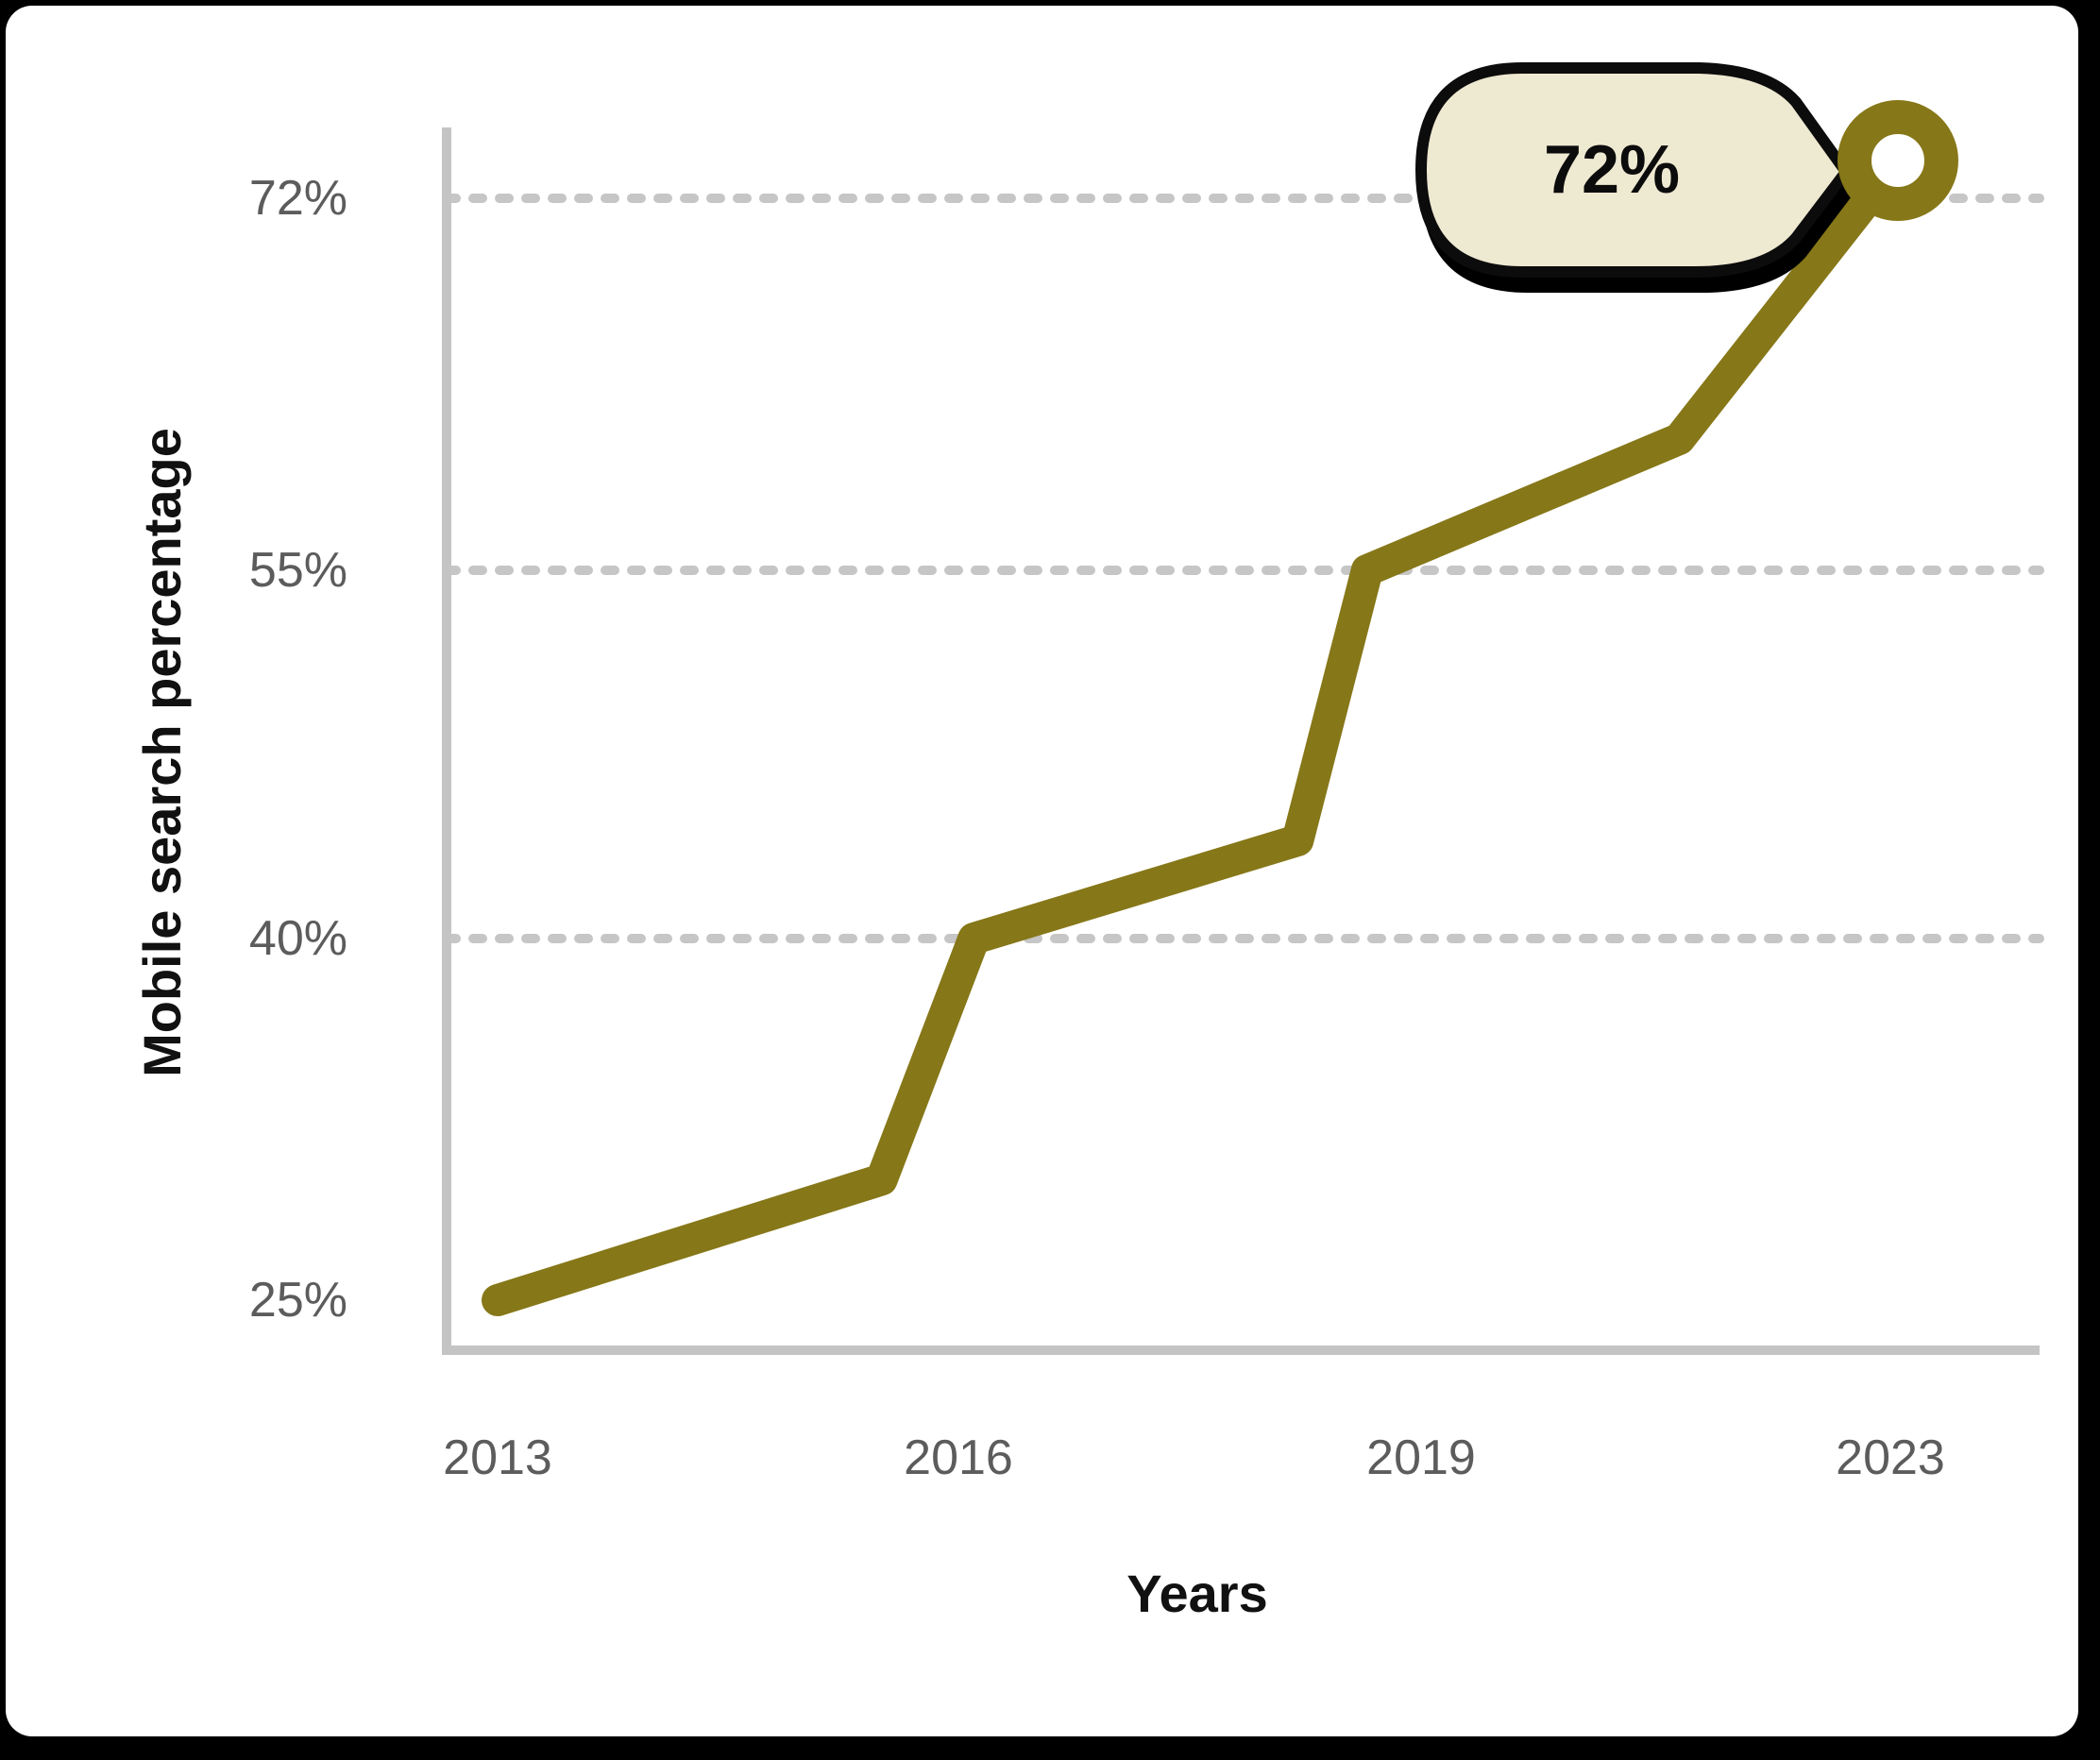 The width and height of the screenshot is (2100, 1760). I want to click on y-tick-label: 72%, so click(297, 198).